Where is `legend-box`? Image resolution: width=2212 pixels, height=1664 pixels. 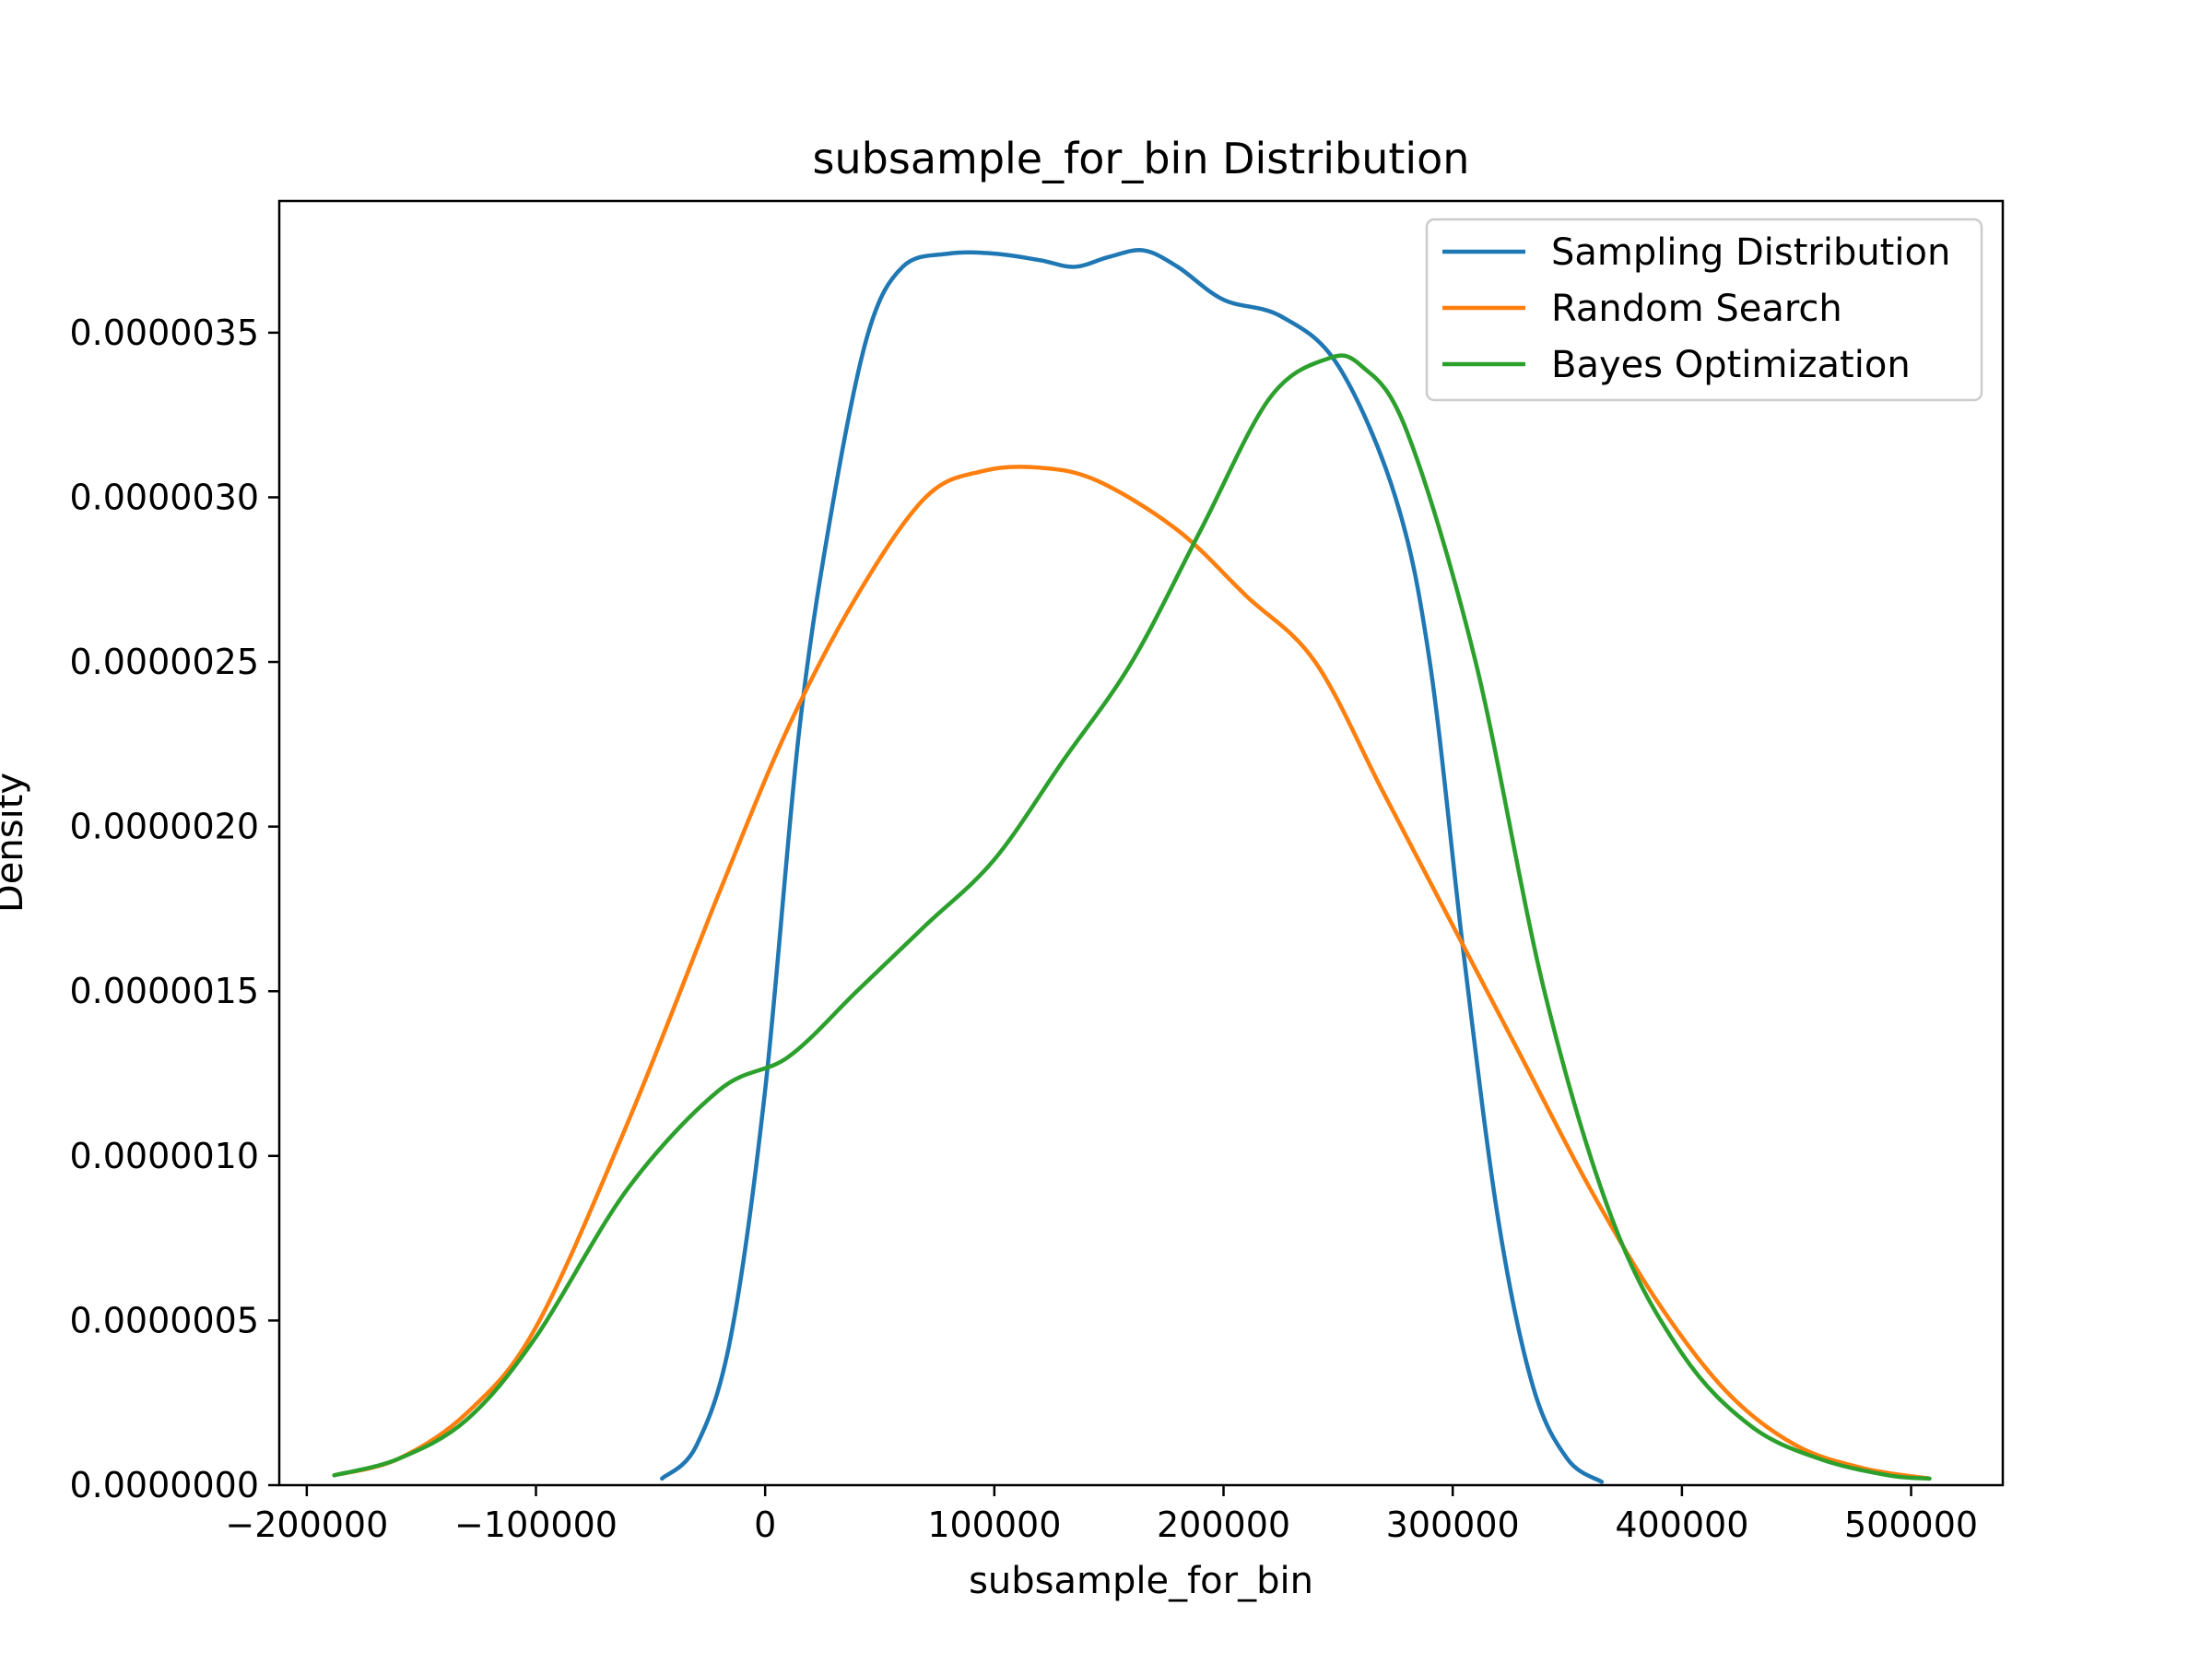 legend-box is located at coordinates (1704, 310).